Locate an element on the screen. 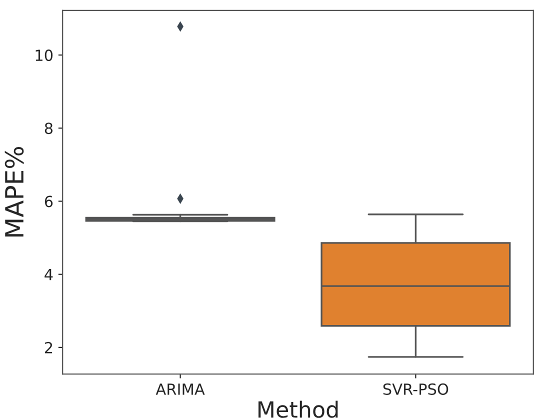  x-tick-label: ARIMA is located at coordinates (180, 389).